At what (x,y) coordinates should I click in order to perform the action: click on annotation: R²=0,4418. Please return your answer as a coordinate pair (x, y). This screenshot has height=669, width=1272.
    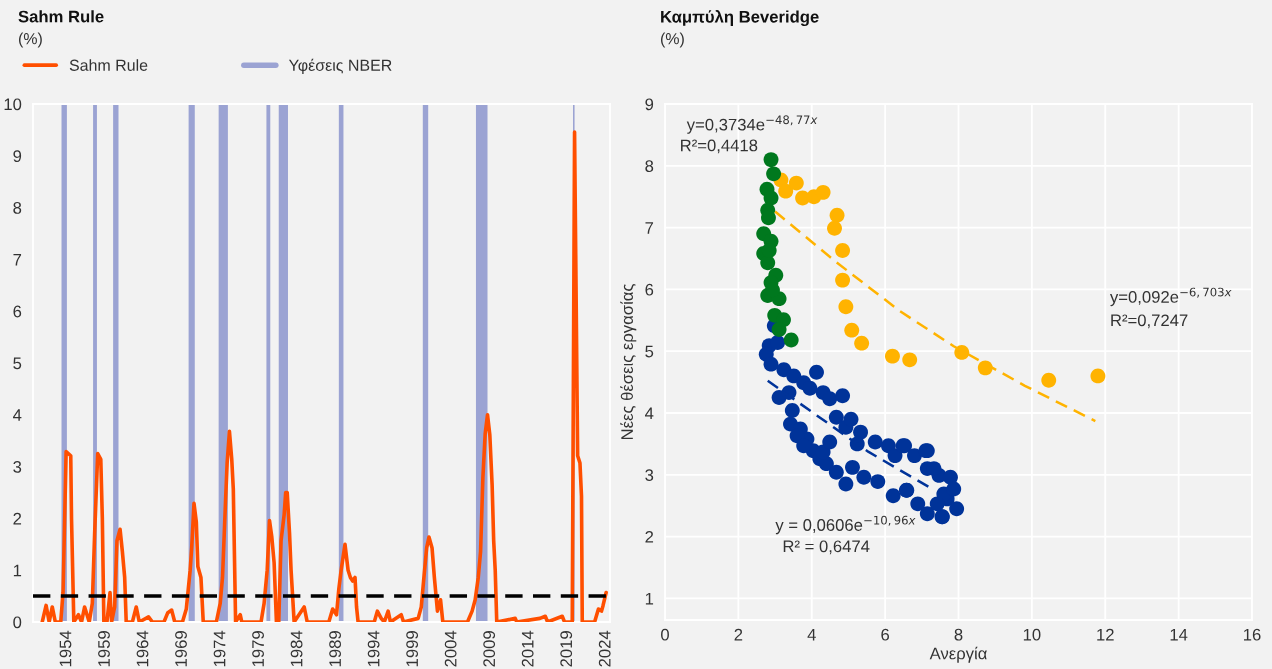
    Looking at the image, I should click on (719, 146).